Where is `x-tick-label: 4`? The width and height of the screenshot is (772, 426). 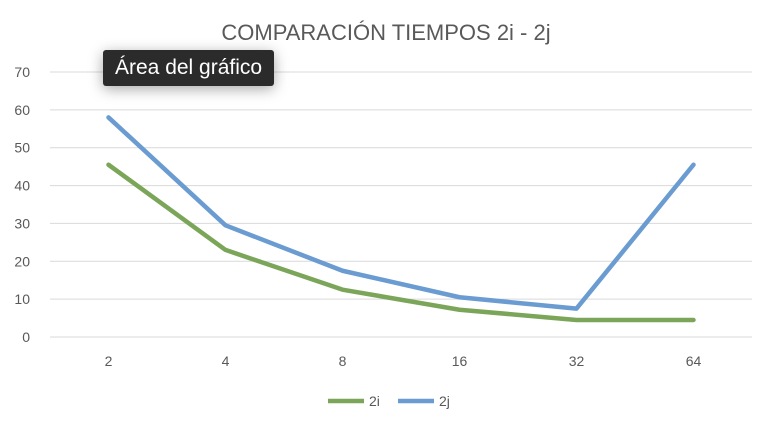
x-tick-label: 4 is located at coordinates (226, 361).